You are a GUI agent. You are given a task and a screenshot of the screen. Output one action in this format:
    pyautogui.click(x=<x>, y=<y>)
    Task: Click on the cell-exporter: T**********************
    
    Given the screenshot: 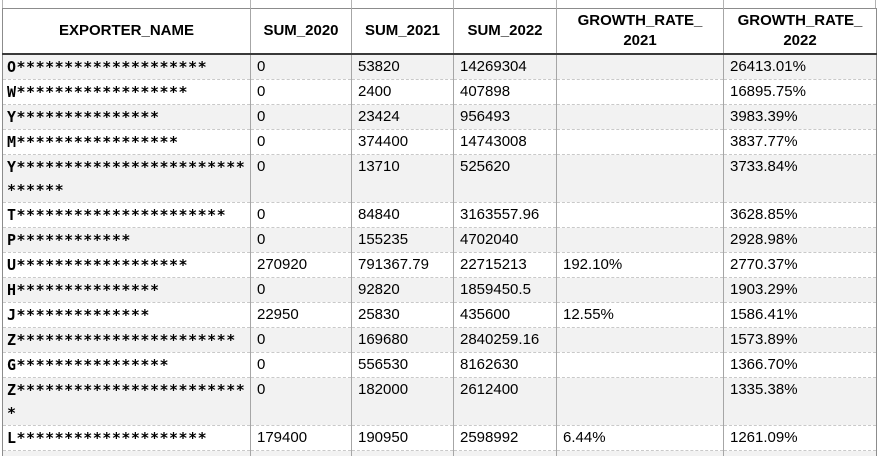 What is the action you would take?
    pyautogui.click(x=126, y=215)
    